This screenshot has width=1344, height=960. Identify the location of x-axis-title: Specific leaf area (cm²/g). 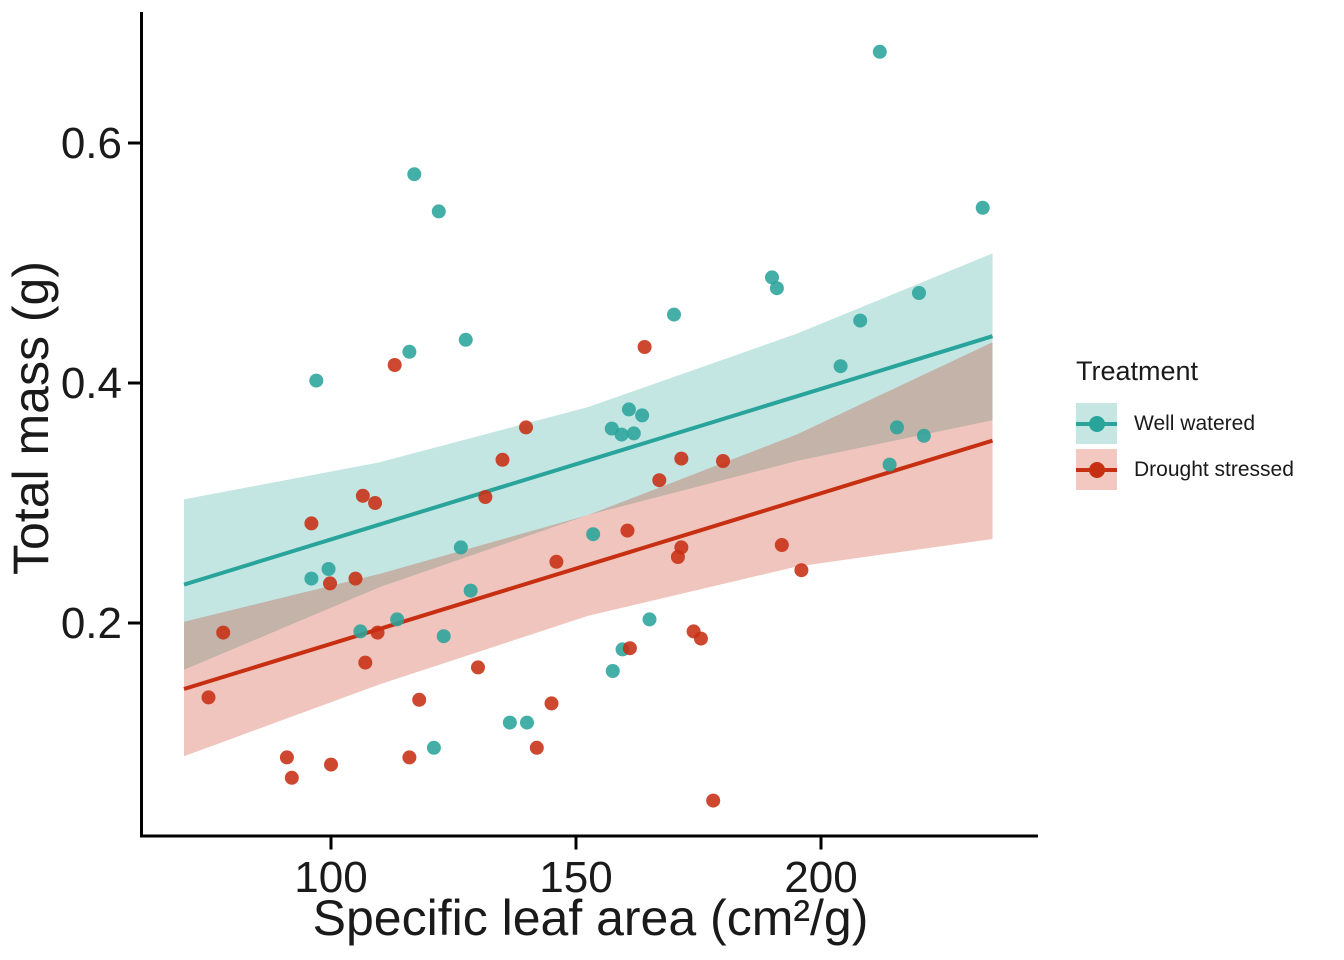
(590, 918).